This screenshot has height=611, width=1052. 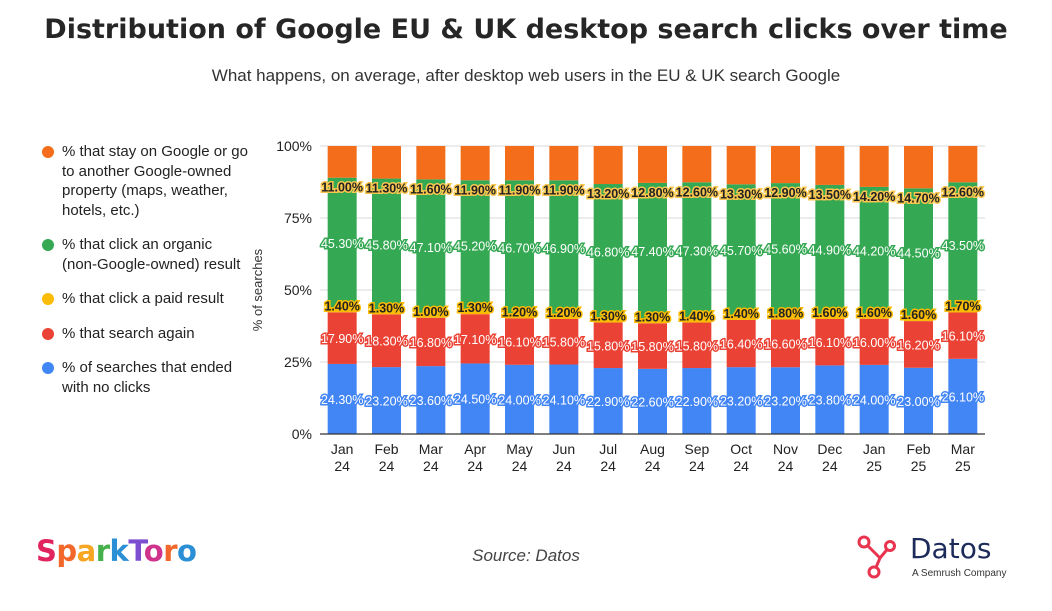 What do you see at coordinates (785, 193) in the screenshot?
I see `data-label: 12.90%` at bounding box center [785, 193].